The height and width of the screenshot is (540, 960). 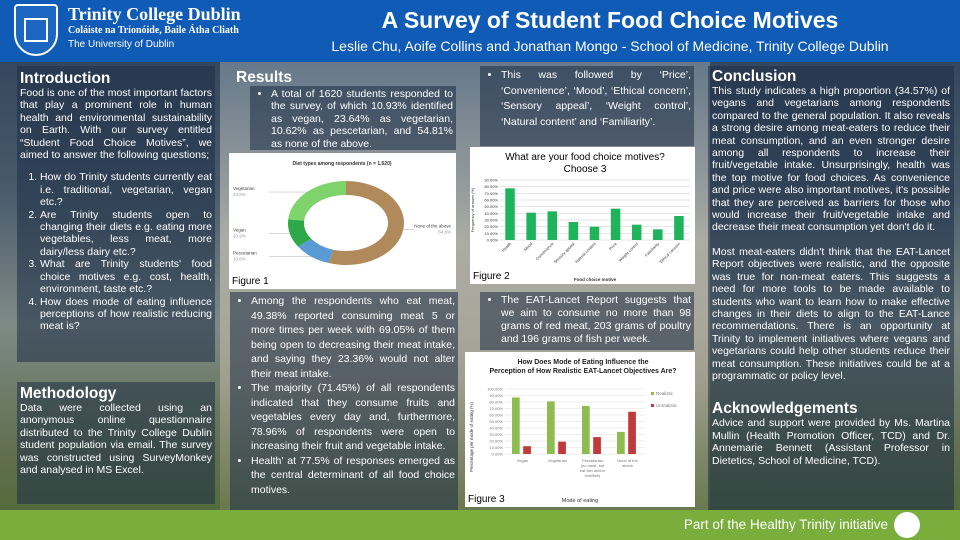 I want to click on y-tick-label: 100.00%, so click(x=495, y=389).